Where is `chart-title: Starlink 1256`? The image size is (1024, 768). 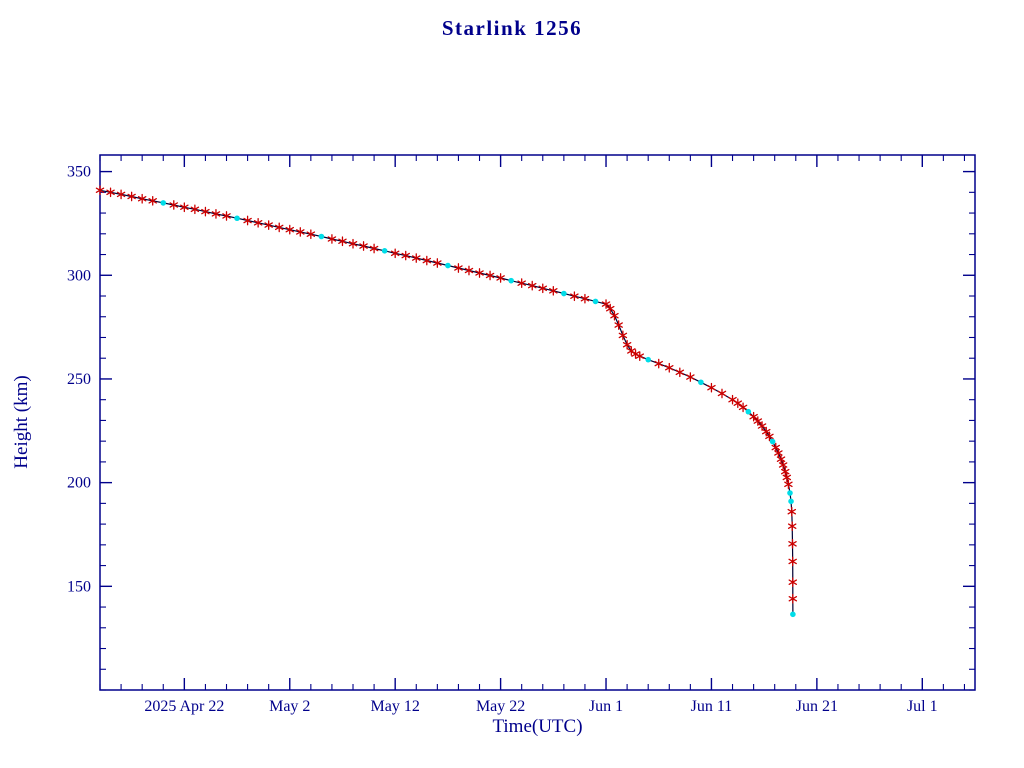
chart-title: Starlink 1256 is located at coordinates (512, 28).